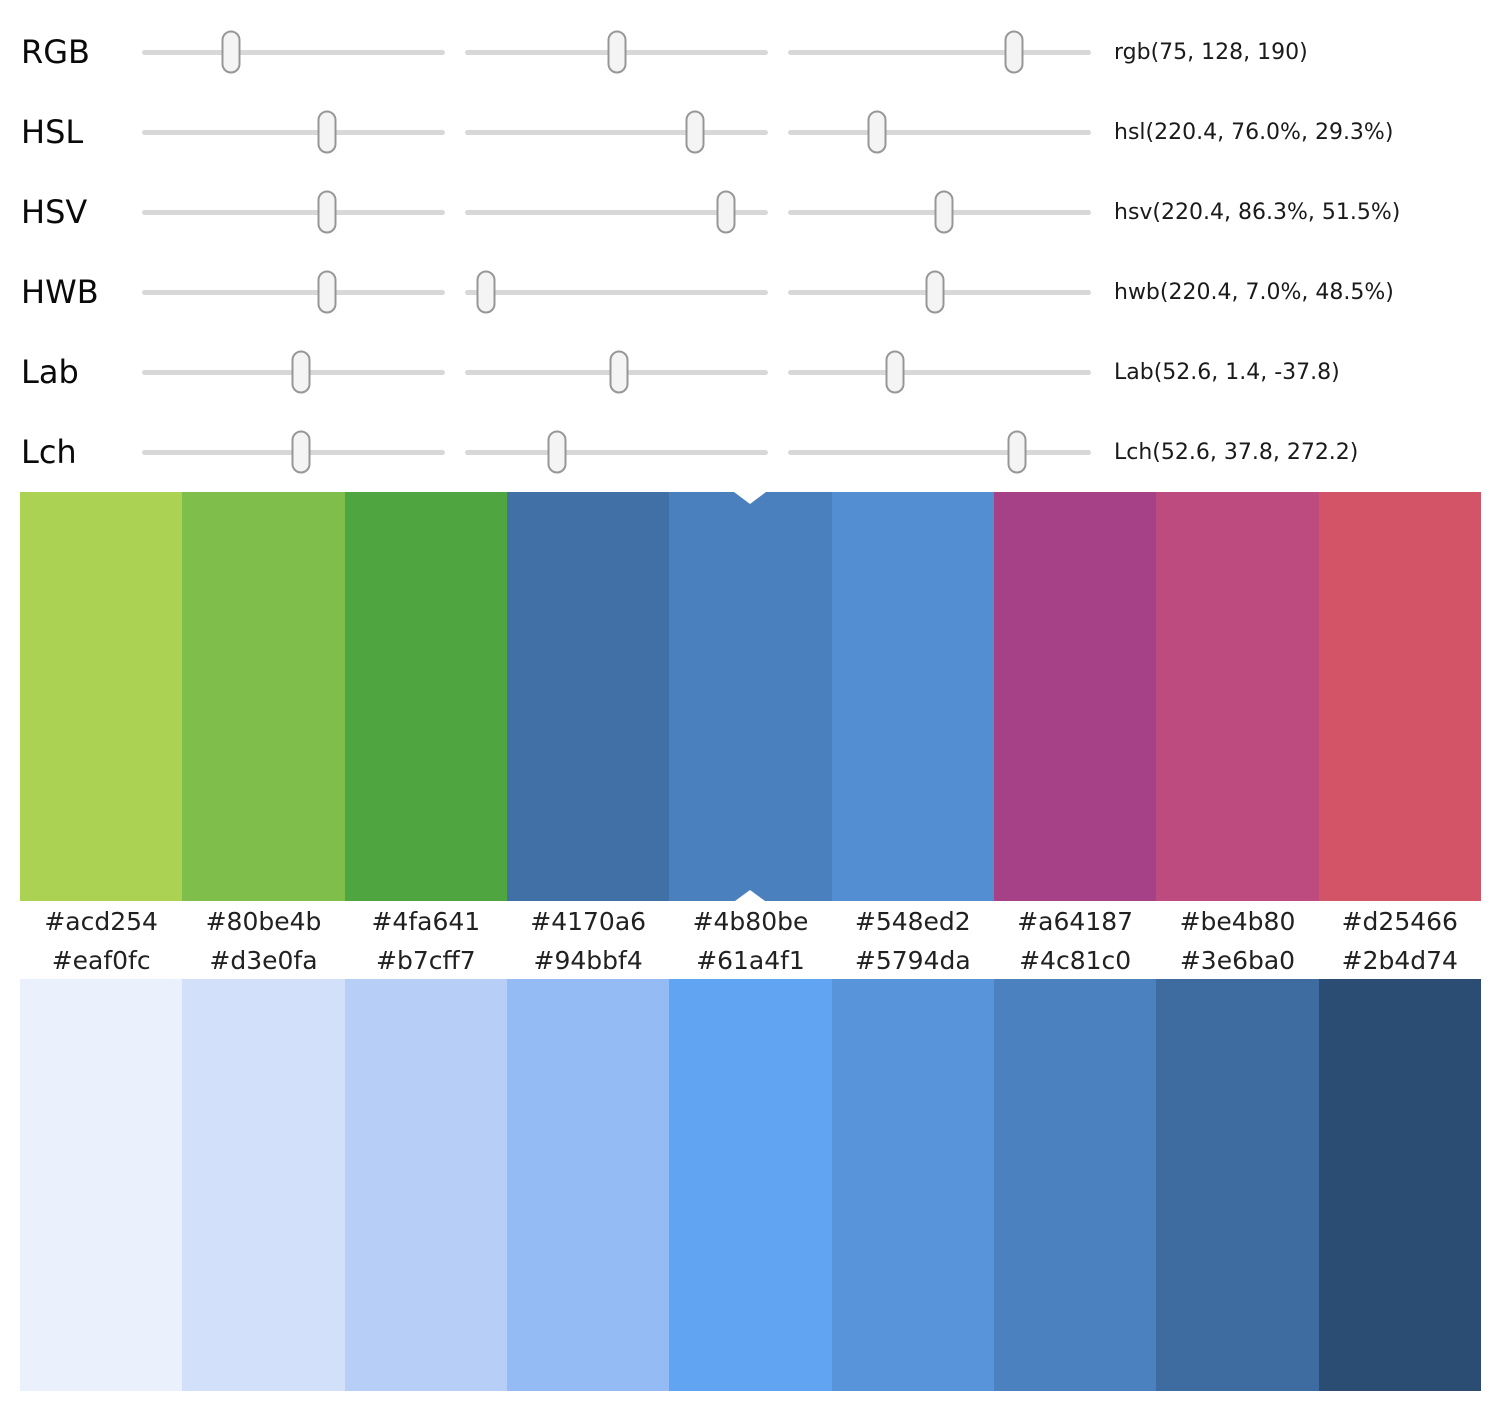 Image resolution: width=1501 pixels, height=1415 pixels. What do you see at coordinates (912, 960) in the screenshot?
I see `hex-label: #5794da` at bounding box center [912, 960].